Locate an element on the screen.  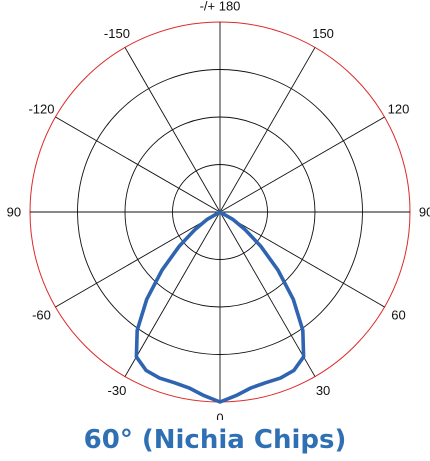
angle-tick-label: -/+ 180 is located at coordinates (220, 6).